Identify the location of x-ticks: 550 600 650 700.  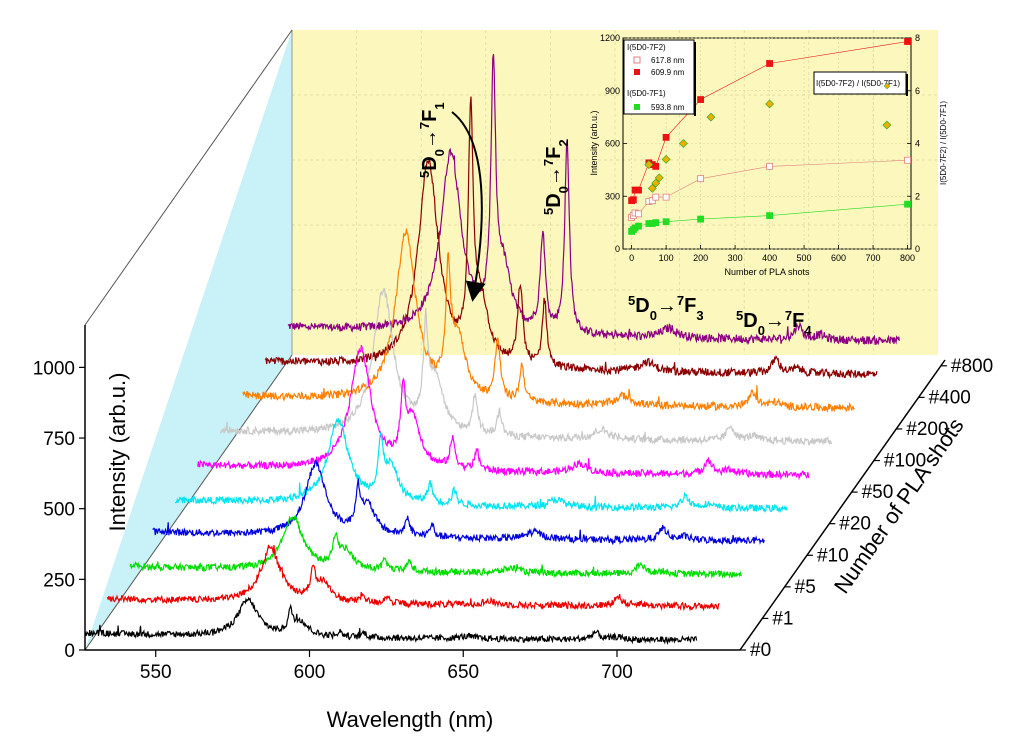
(386, 666).